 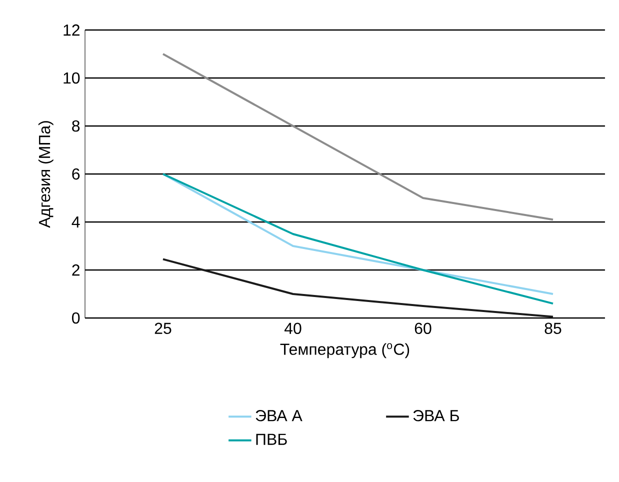 What do you see at coordinates (76, 174) in the screenshot?
I see `y-tick-label: 6` at bounding box center [76, 174].